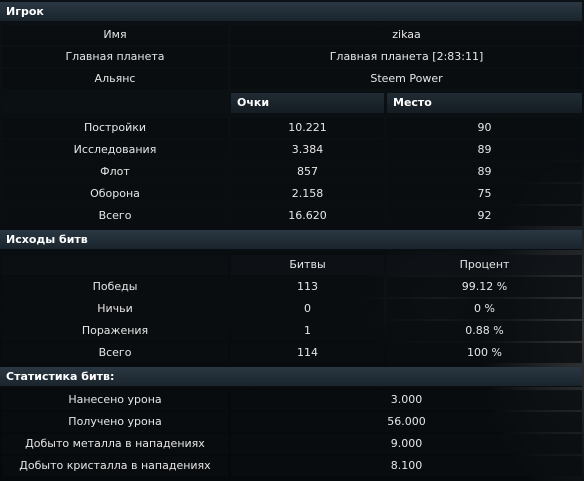  I want to click on battle-row-percent: 0 %, so click(484, 309).